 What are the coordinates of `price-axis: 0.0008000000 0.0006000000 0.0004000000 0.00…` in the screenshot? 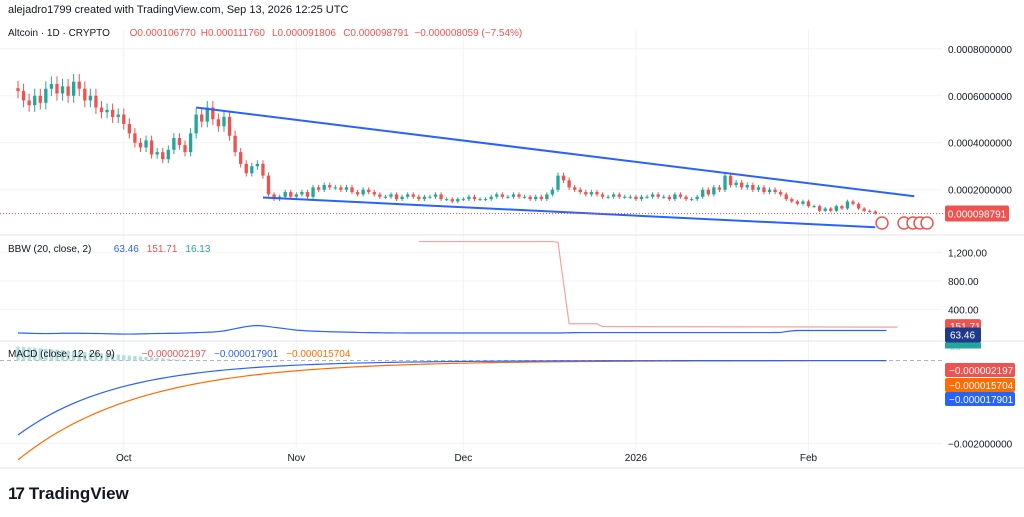 It's located at (980, 248).